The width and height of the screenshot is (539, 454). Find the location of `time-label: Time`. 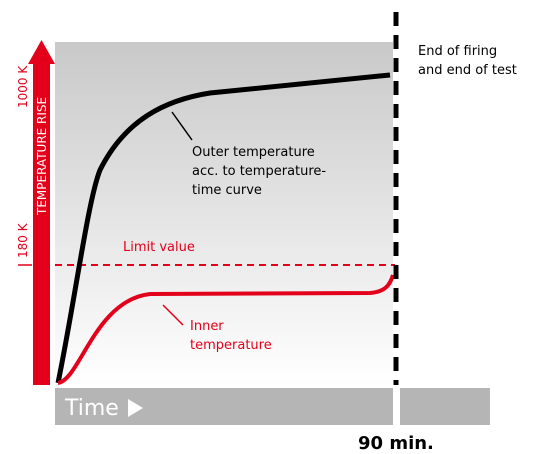

time-label: Time is located at coordinates (91, 408).